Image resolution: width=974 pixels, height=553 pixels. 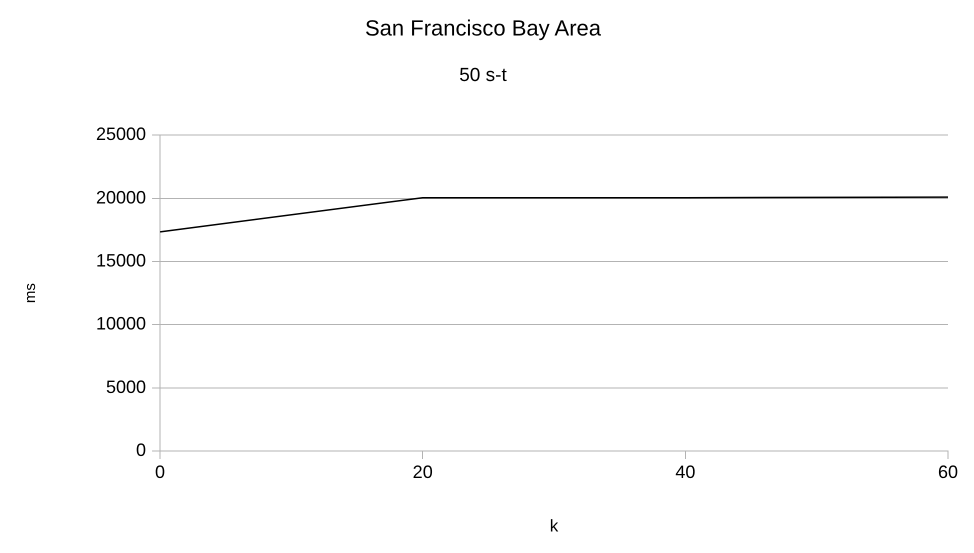 I want to click on x-tick-label: 20, so click(x=422, y=472).